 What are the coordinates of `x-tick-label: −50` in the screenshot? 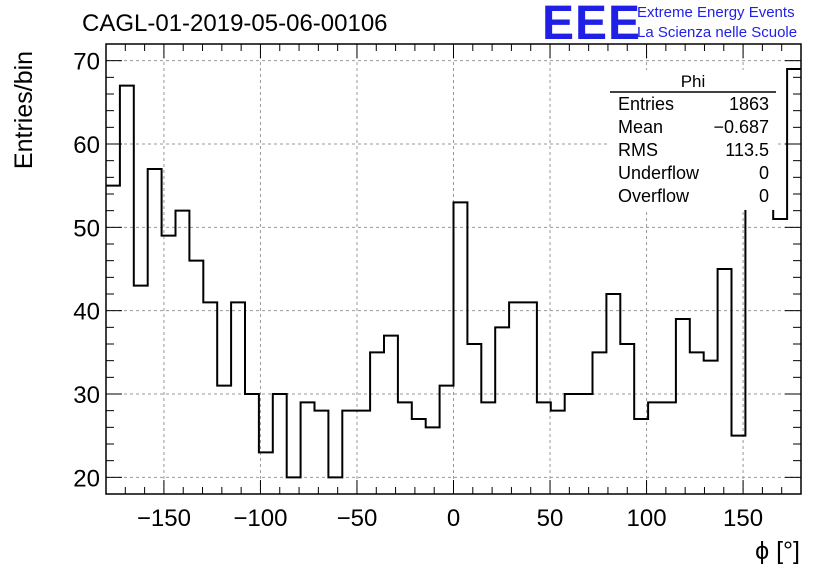 It's located at (357, 518).